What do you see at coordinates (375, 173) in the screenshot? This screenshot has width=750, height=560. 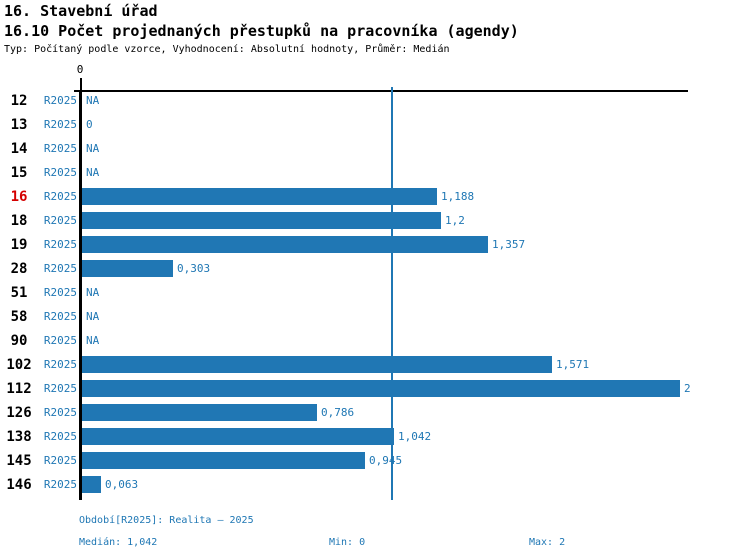 I see `chart-row: 15 R2025 NA` at bounding box center [375, 173].